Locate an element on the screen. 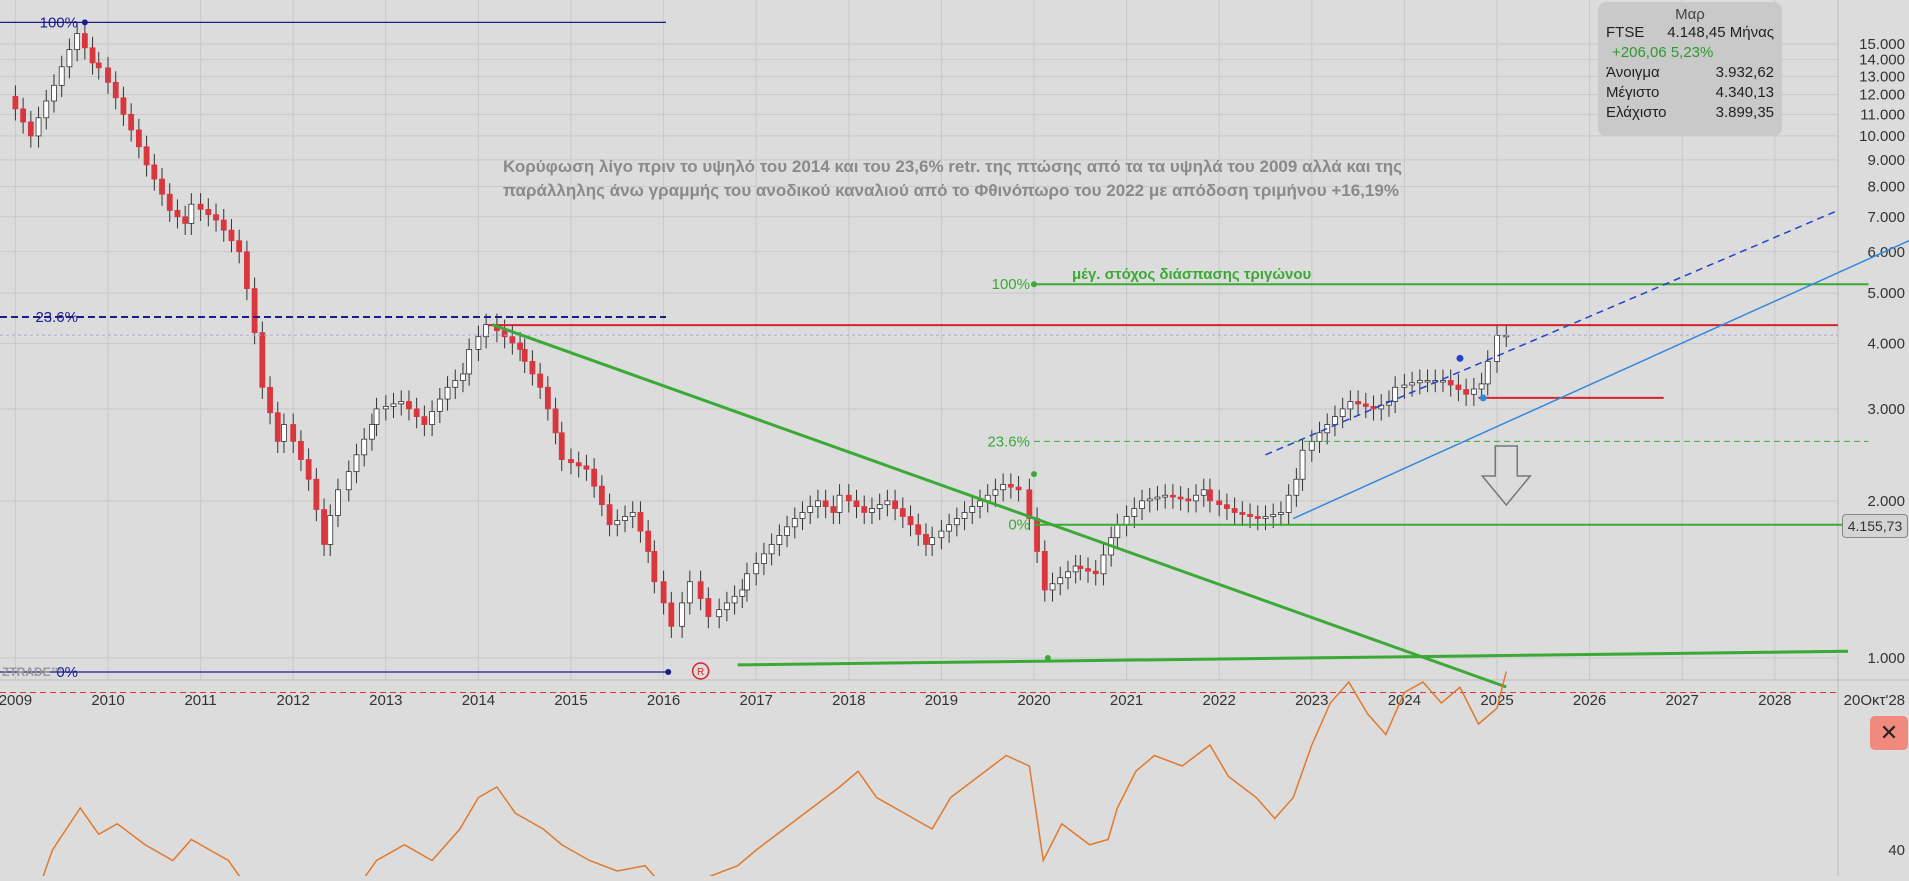  x-tick-label: 2011 is located at coordinates (200, 700).